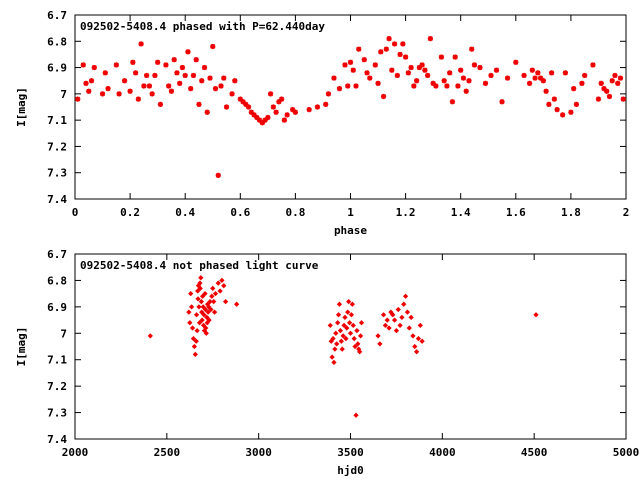 Image resolution: width=640 pixels, height=480 pixels. What do you see at coordinates (167, 452) in the screenshot?
I see `unphased-x-tick-label: 2500` at bounding box center [167, 452].